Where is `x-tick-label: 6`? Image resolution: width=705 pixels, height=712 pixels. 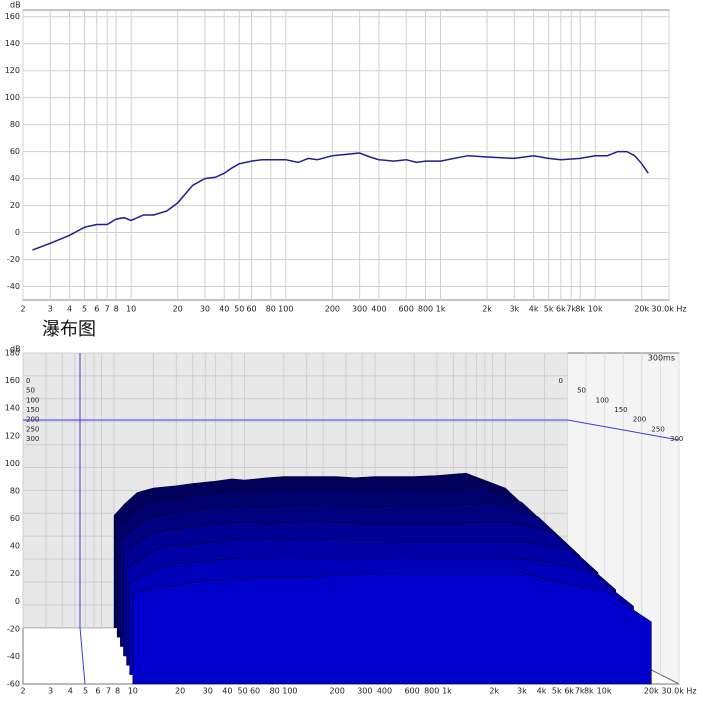 x-tick-label: 6 is located at coordinates (97, 691).